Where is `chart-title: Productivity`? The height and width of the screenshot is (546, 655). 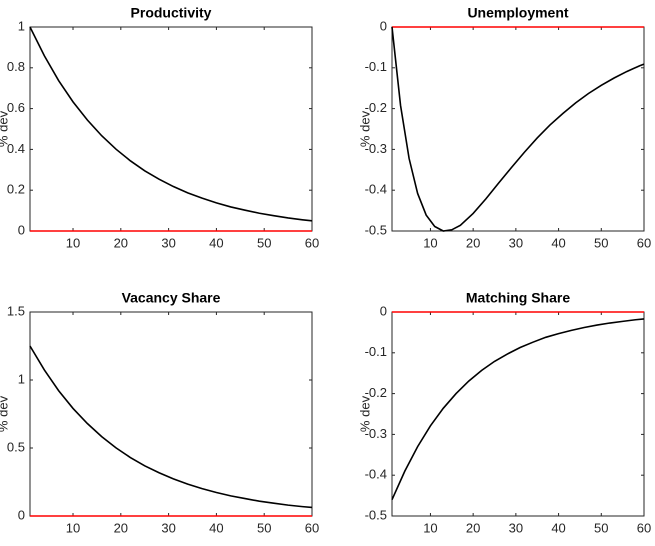
chart-title: Productivity is located at coordinates (171, 13).